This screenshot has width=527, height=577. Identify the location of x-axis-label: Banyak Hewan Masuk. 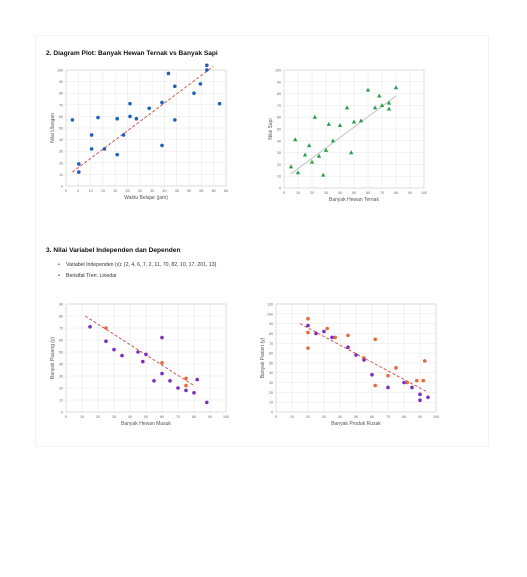
(146, 424).